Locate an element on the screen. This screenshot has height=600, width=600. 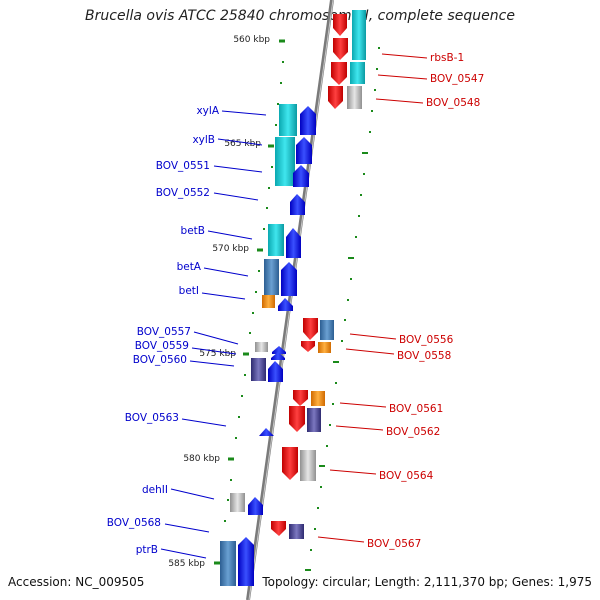
minor-ticks-left is located at coordinates (252, 302).